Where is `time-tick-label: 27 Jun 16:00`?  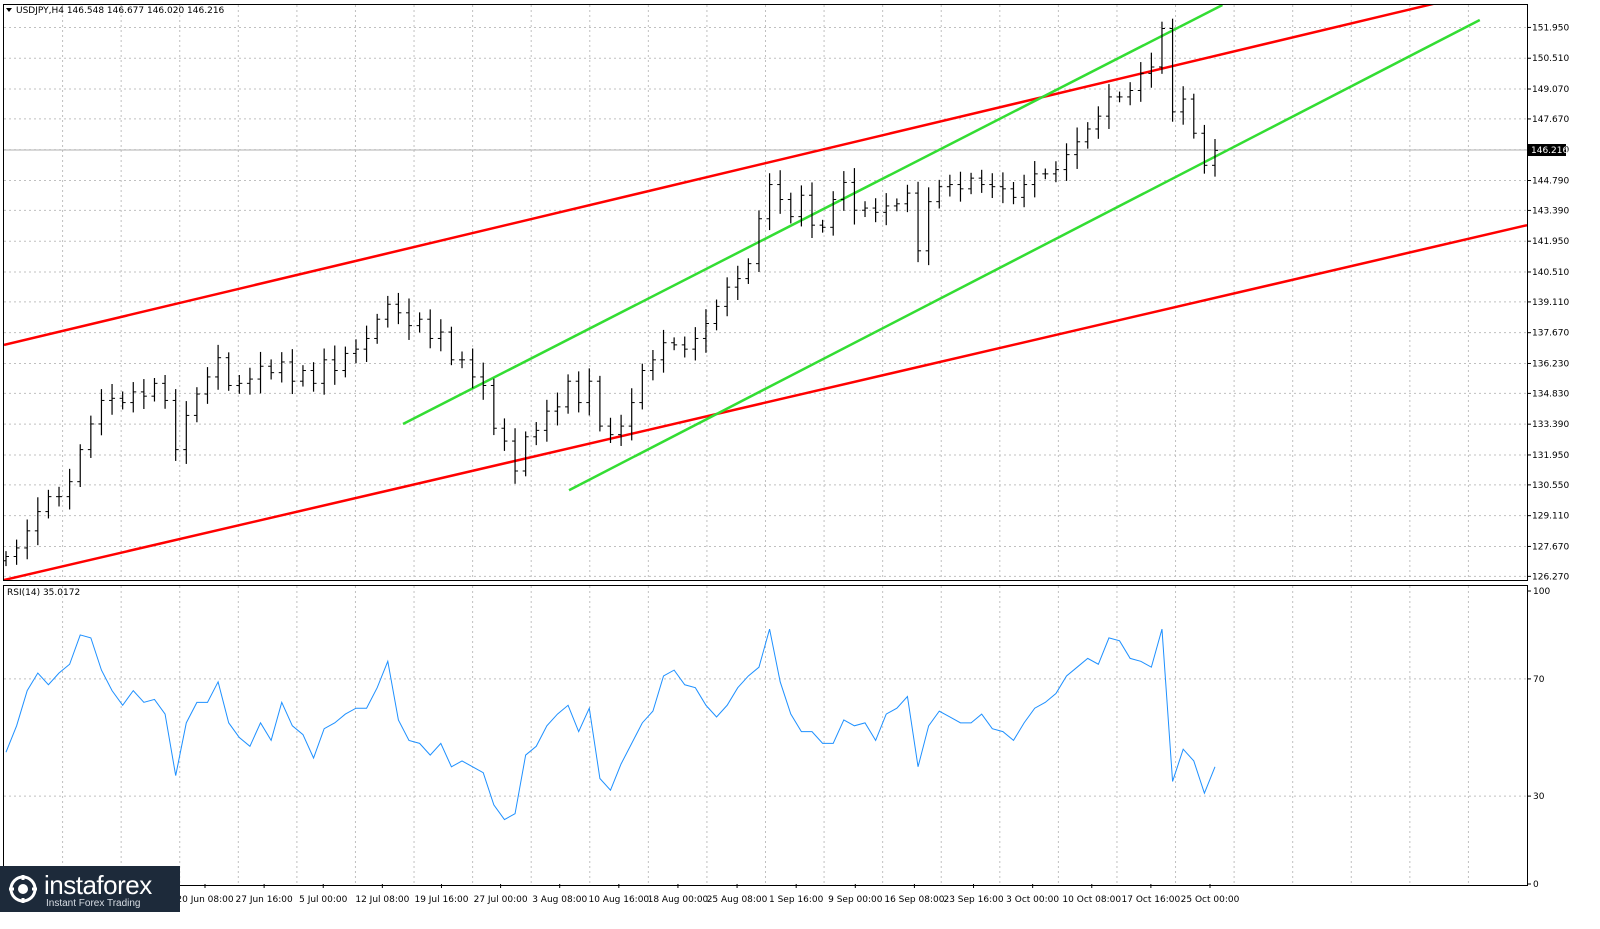 time-tick-label: 27 Jun 16:00 is located at coordinates (264, 900).